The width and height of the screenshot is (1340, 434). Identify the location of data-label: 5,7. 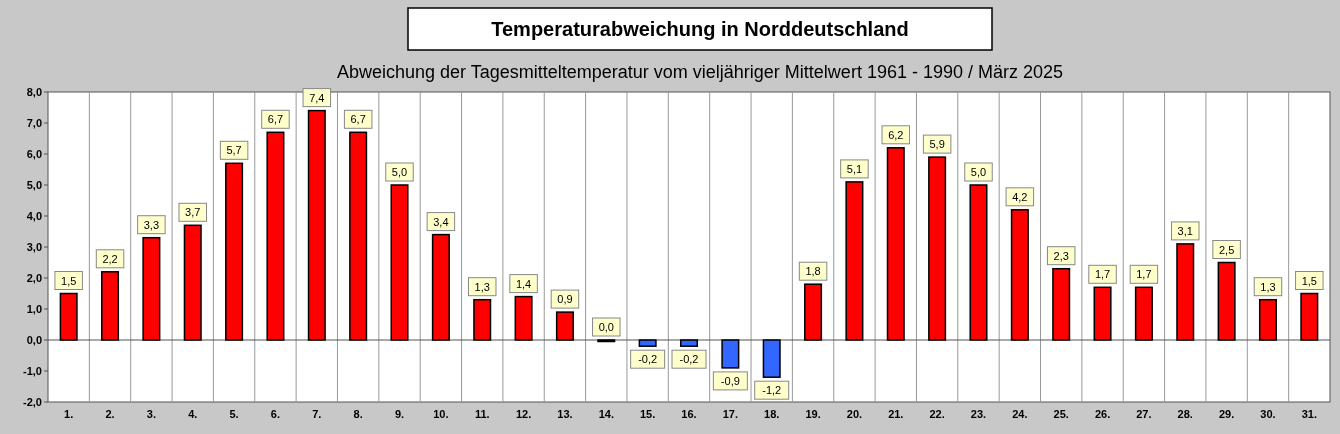
(234, 150).